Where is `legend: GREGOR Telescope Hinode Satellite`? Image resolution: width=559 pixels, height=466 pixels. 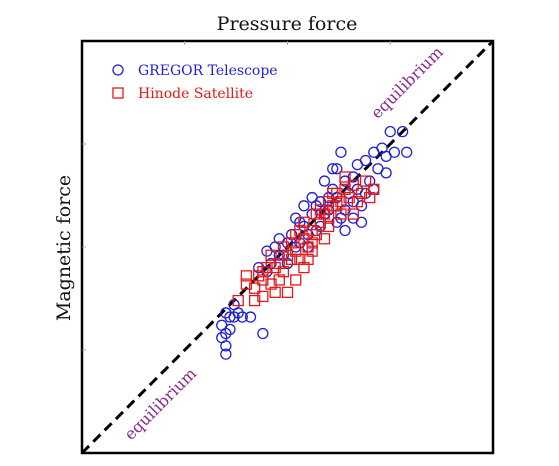 legend: GREGOR Telescope Hinode Satellite is located at coordinates (195, 82).